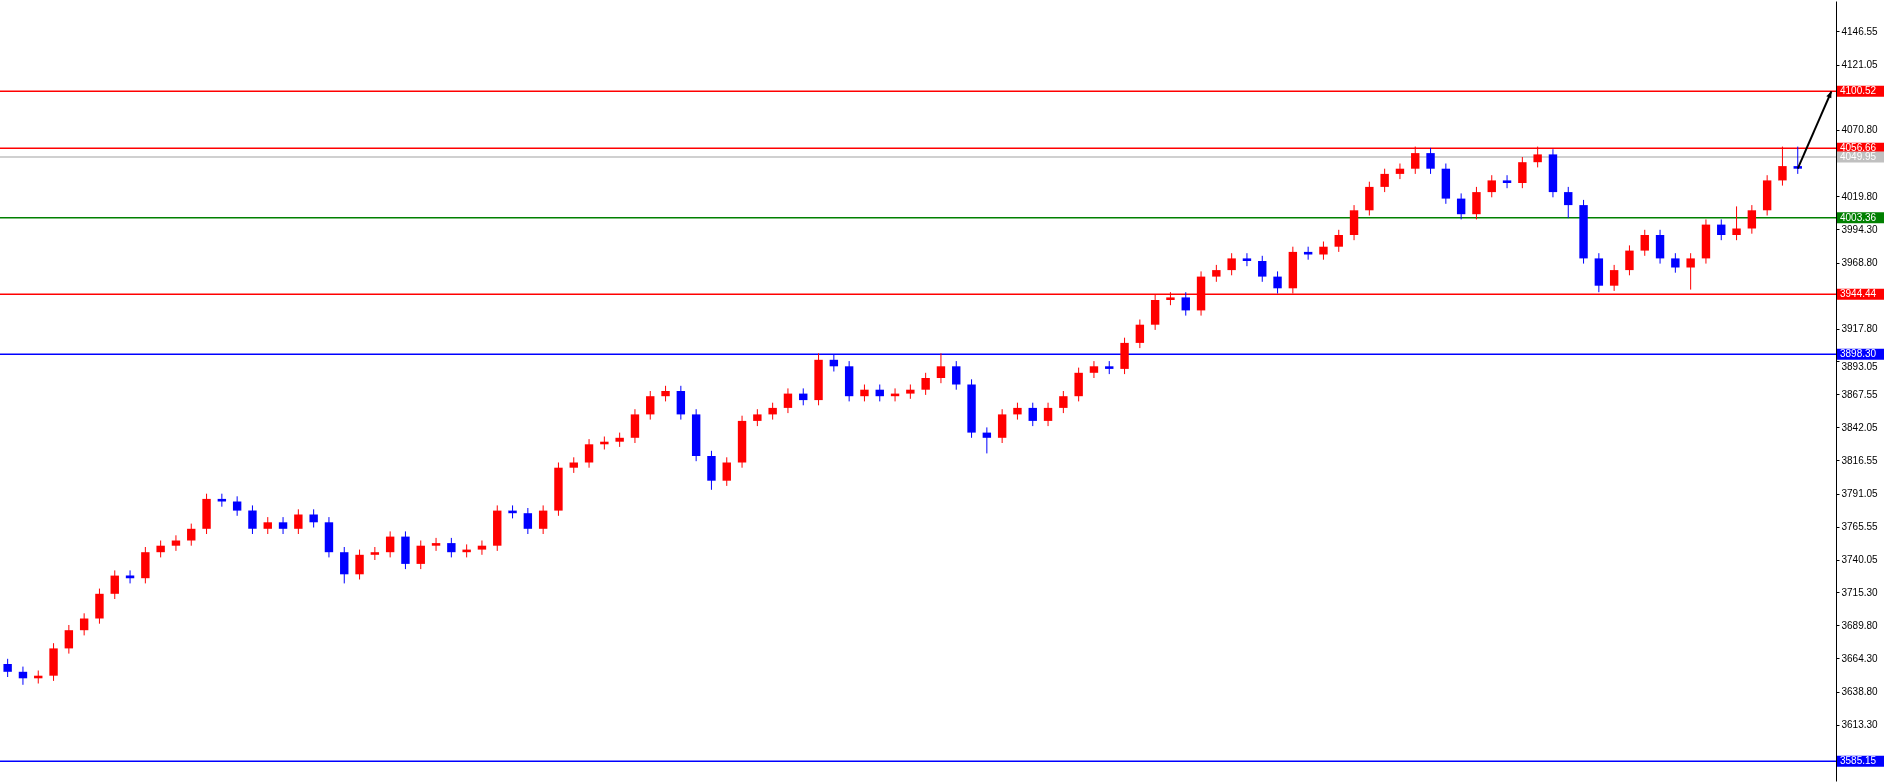  What do you see at coordinates (1860, 229) in the screenshot?
I see `y-tick-label: 3994.30` at bounding box center [1860, 229].